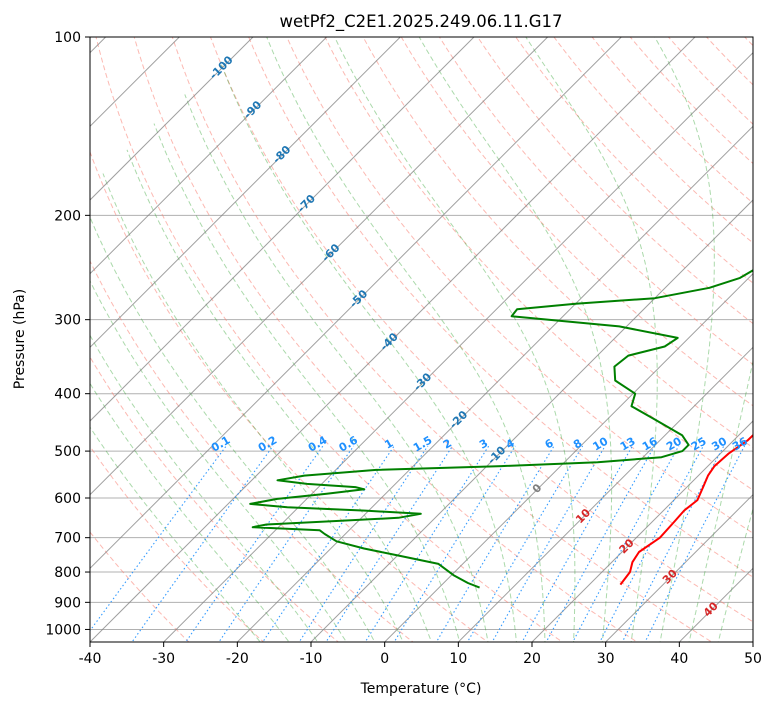  I want to click on chart-title: wetPf2_C2E1.2025.249.06.11.G17, so click(420, 22).